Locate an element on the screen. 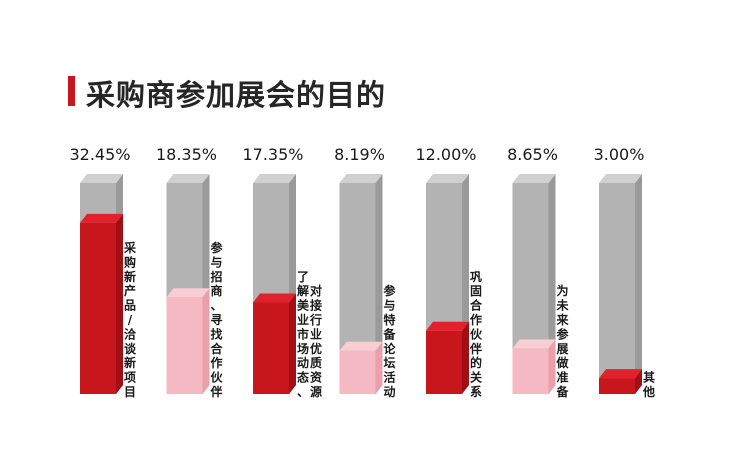 The image size is (756, 457). value-label: 3.00% is located at coordinates (619, 154).